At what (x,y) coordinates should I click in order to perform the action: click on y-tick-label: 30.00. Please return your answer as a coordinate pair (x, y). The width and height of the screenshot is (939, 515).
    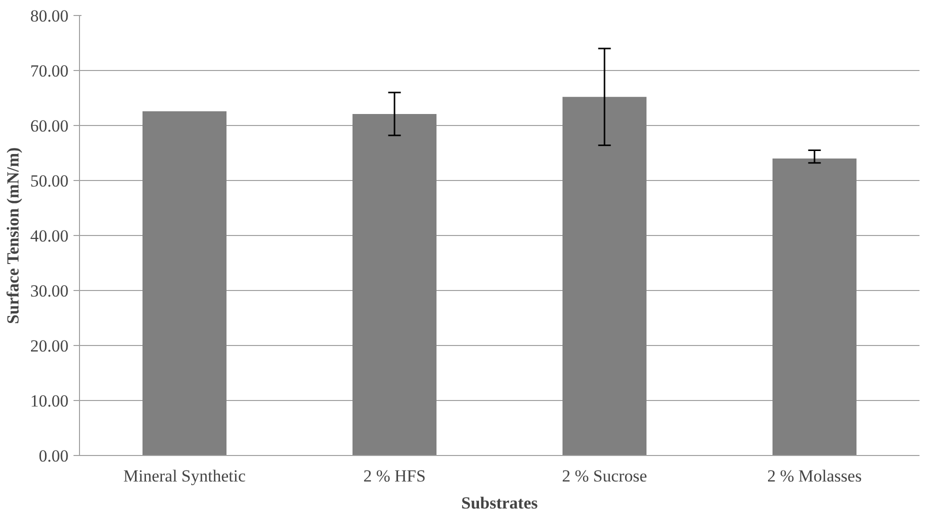
    Looking at the image, I should click on (49, 291).